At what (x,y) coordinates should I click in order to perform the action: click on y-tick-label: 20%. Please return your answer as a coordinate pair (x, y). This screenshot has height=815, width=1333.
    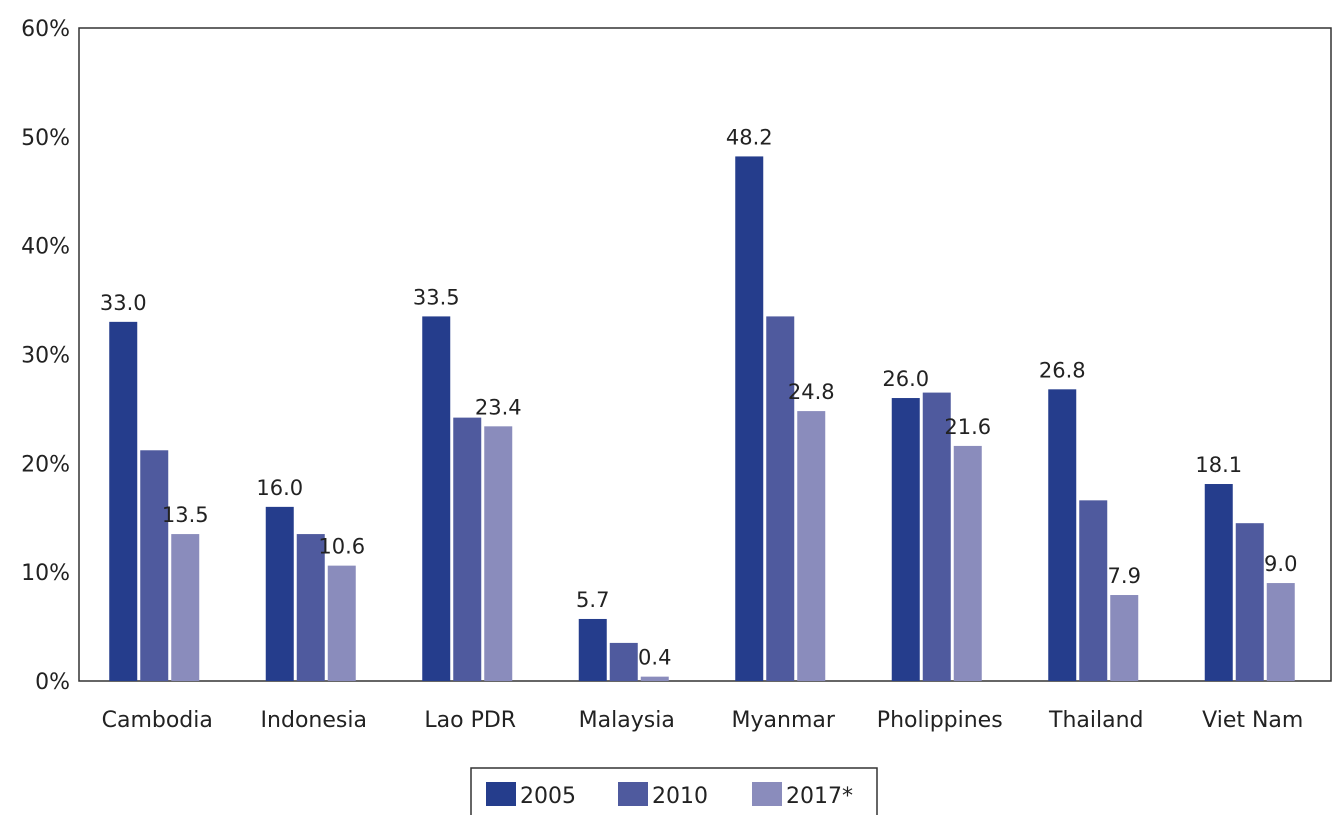
    Looking at the image, I should click on (45, 464).